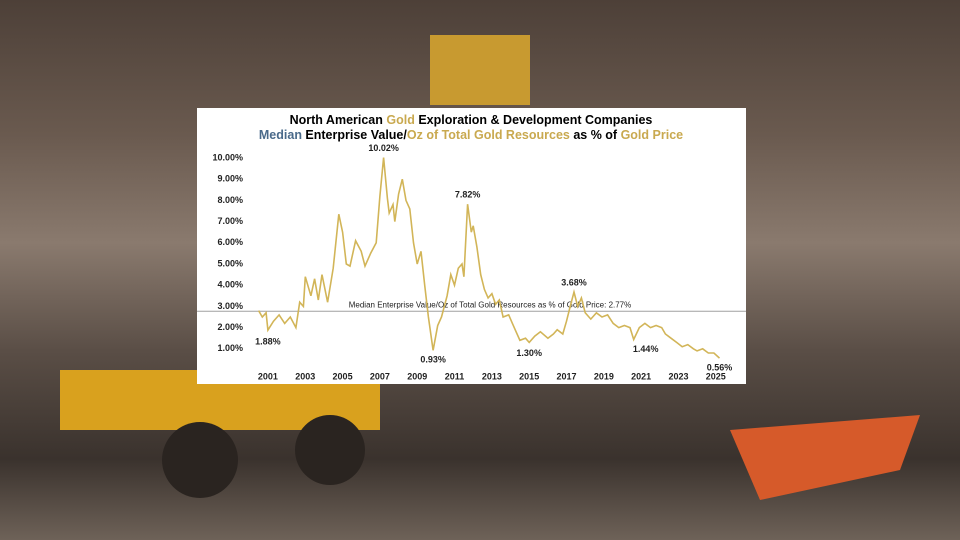 The width and height of the screenshot is (960, 540). Describe the element at coordinates (230, 221) in the screenshot. I see `y-tick-label: 7.00%` at that location.